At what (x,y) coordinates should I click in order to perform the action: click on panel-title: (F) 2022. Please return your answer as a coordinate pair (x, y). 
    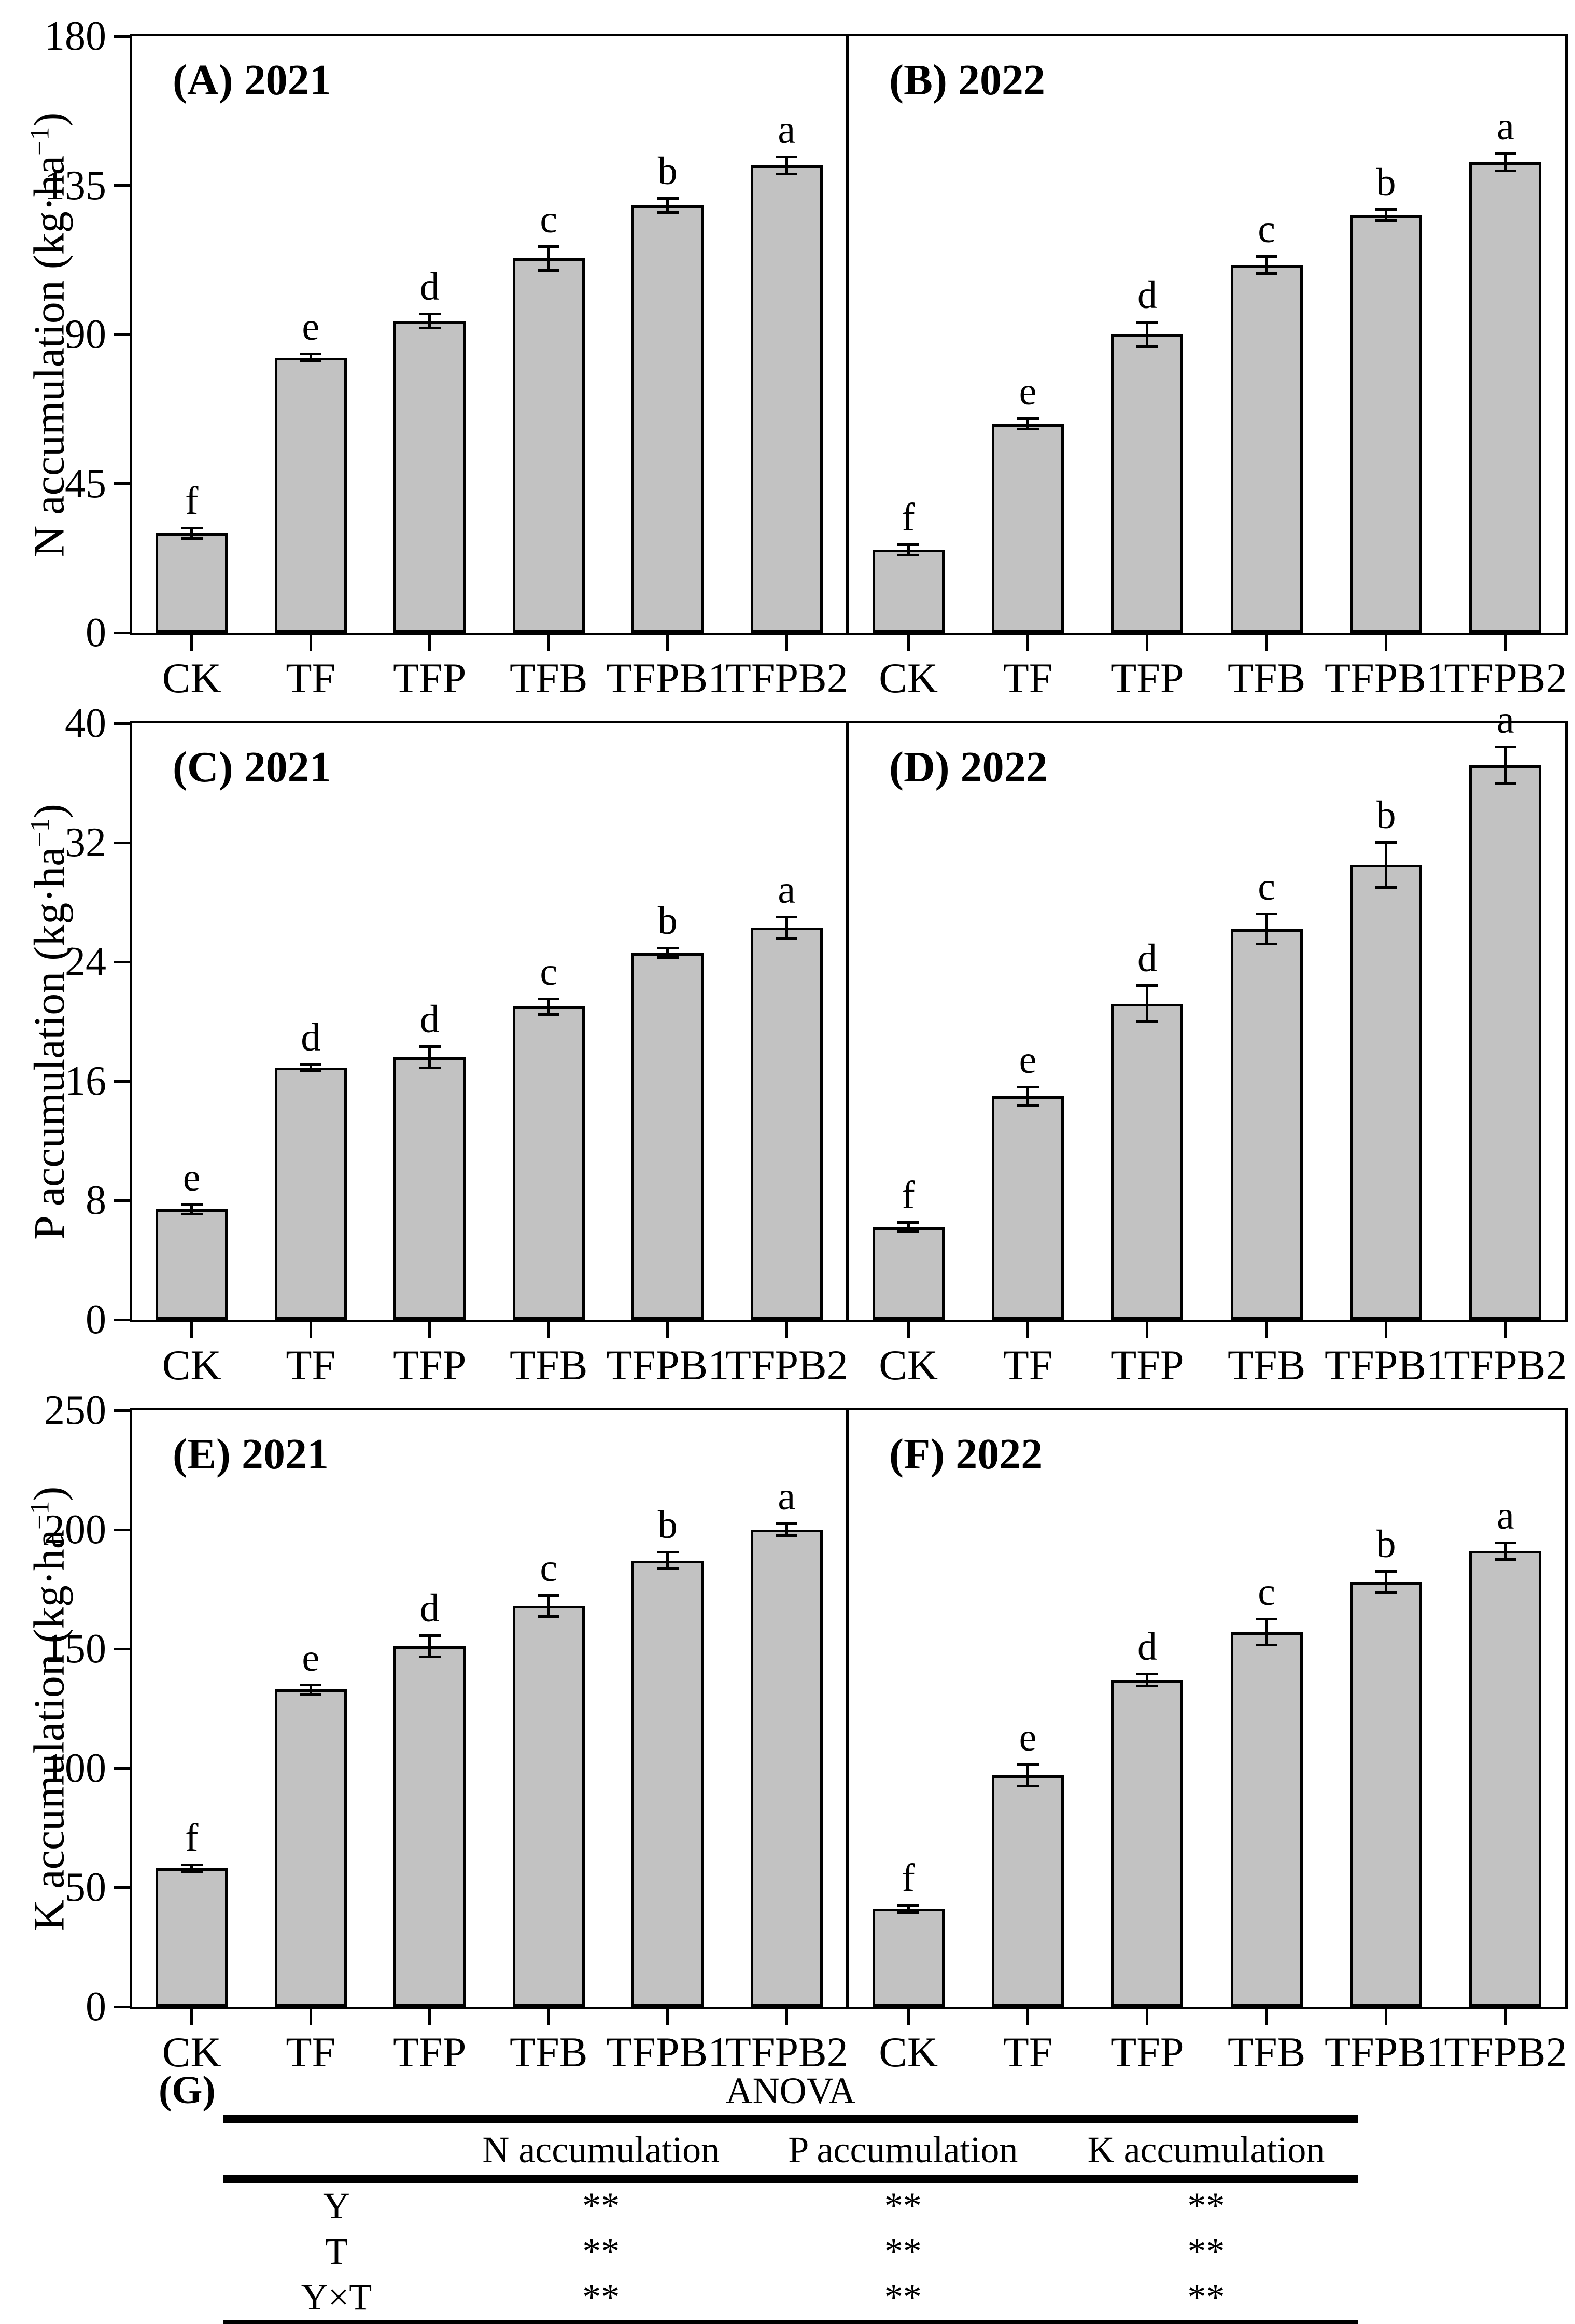
    Looking at the image, I should click on (966, 1454).